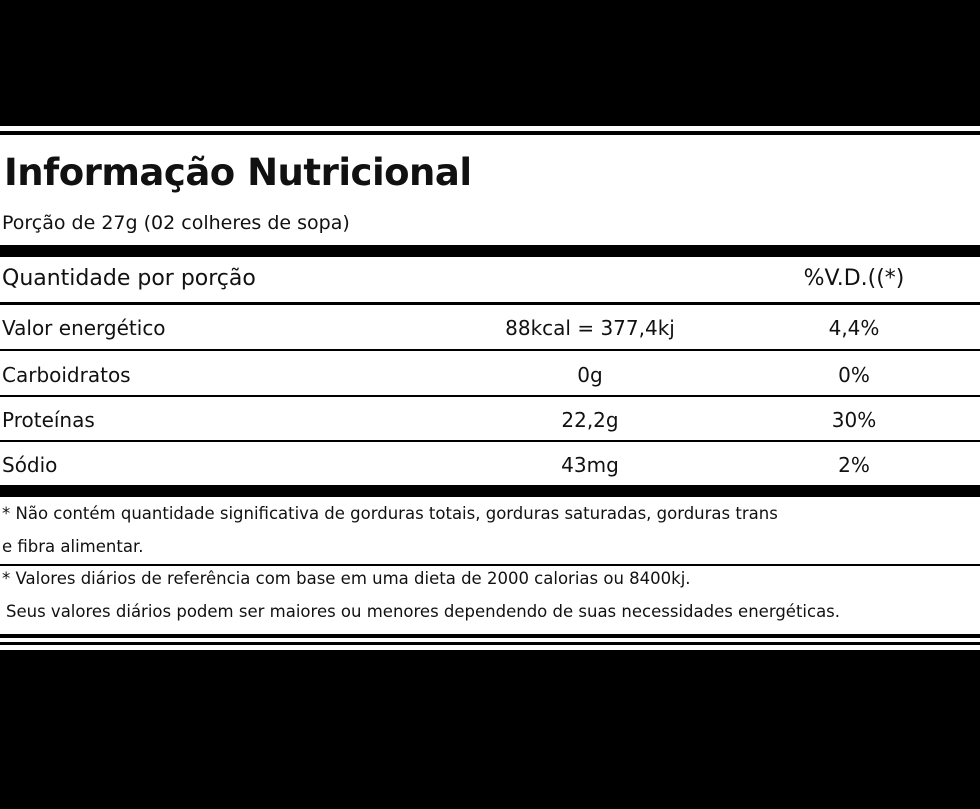 This screenshot has width=980, height=809. What do you see at coordinates (490, 251) in the screenshot?
I see `thick-divider-top` at bounding box center [490, 251].